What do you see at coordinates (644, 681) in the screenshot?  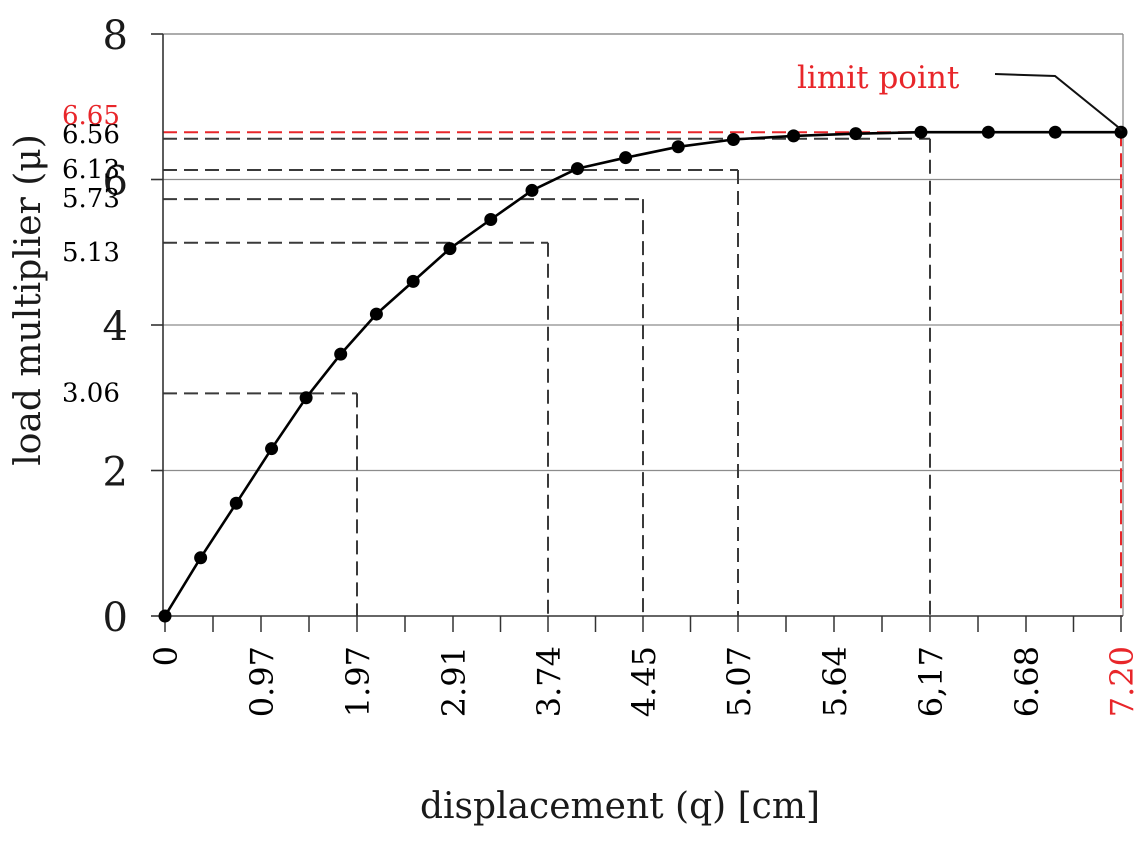 I see `x-tick-label: 4.45` at bounding box center [644, 681].